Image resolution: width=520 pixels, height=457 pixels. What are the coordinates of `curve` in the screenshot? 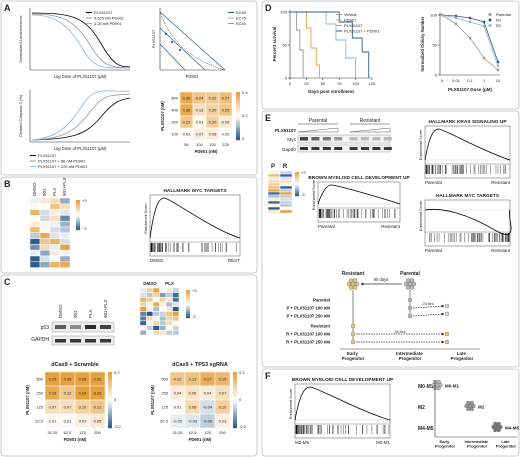 It's located at (172, 57).